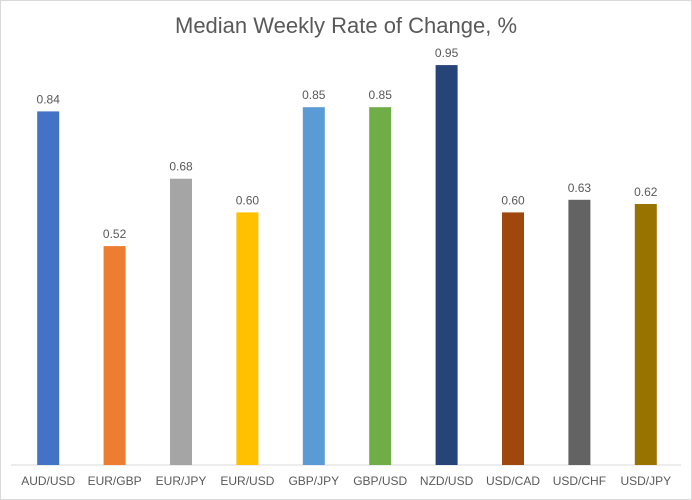 The height and width of the screenshot is (500, 692). I want to click on bar-nzd-usd, so click(446, 265).